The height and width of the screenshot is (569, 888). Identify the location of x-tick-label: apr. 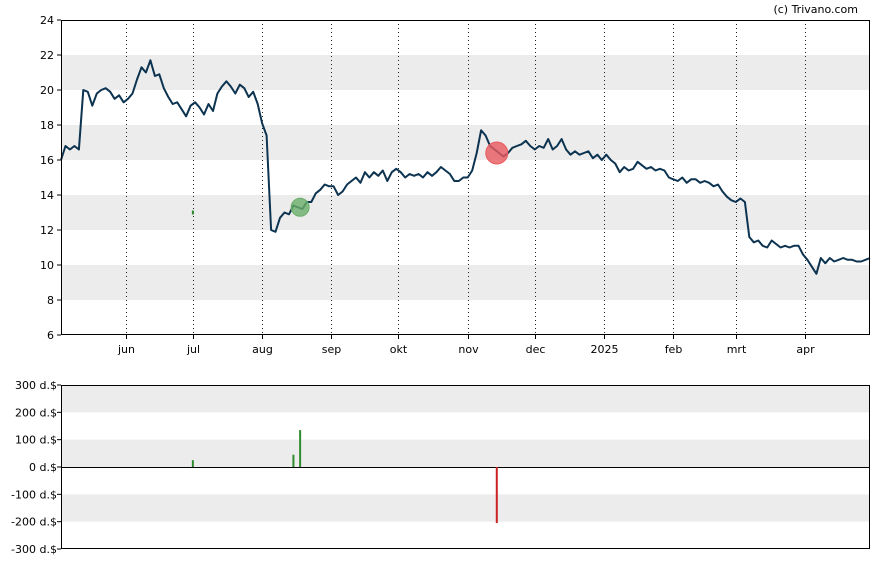
(805, 349).